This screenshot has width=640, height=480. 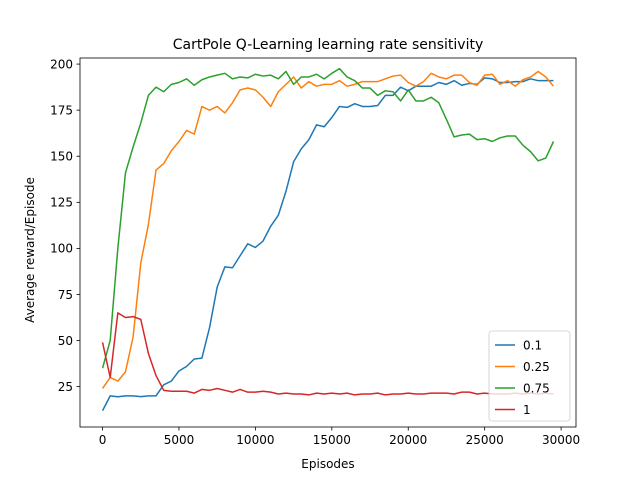 I want to click on legend-label-2: 0.25, so click(x=536, y=367).